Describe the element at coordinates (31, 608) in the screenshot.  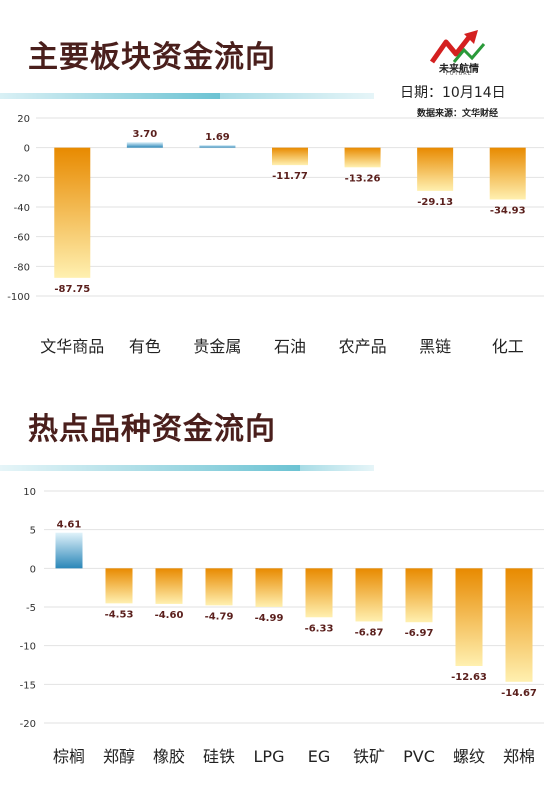
I see `y-tick-label: -5` at that location.